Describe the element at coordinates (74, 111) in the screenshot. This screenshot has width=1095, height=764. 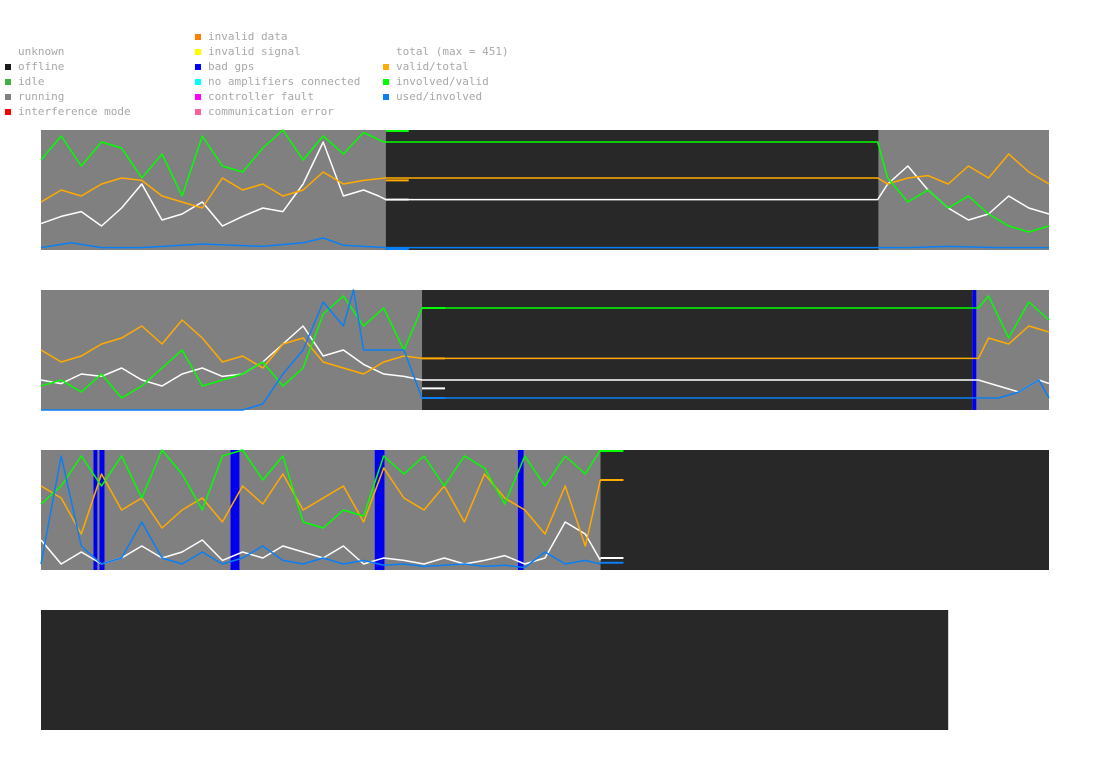
I see `legend-label: interference mode` at that location.